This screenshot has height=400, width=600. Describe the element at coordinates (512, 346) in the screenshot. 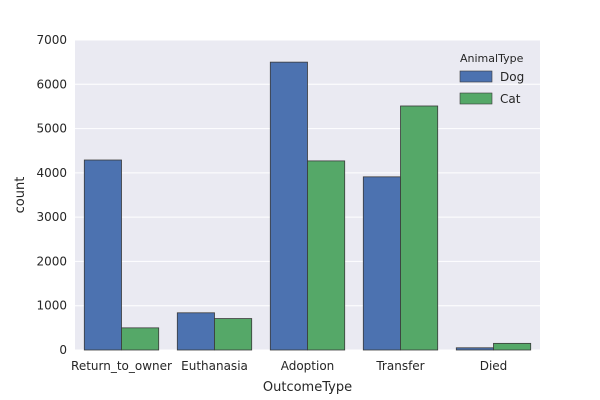

I see `bar-cat-died` at that location.